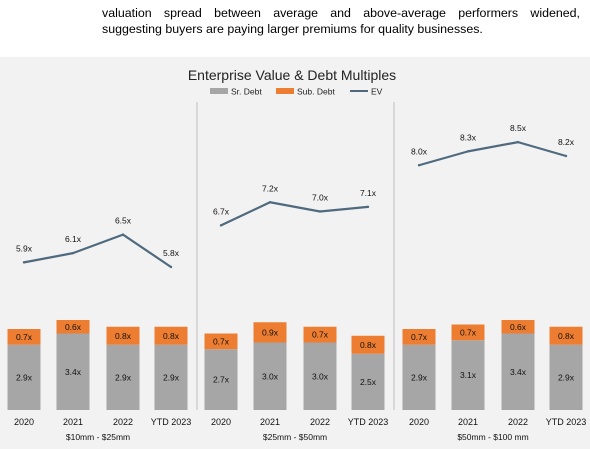  What do you see at coordinates (221, 211) in the screenshot?
I see `ev-data-label: 6.7x` at bounding box center [221, 211].